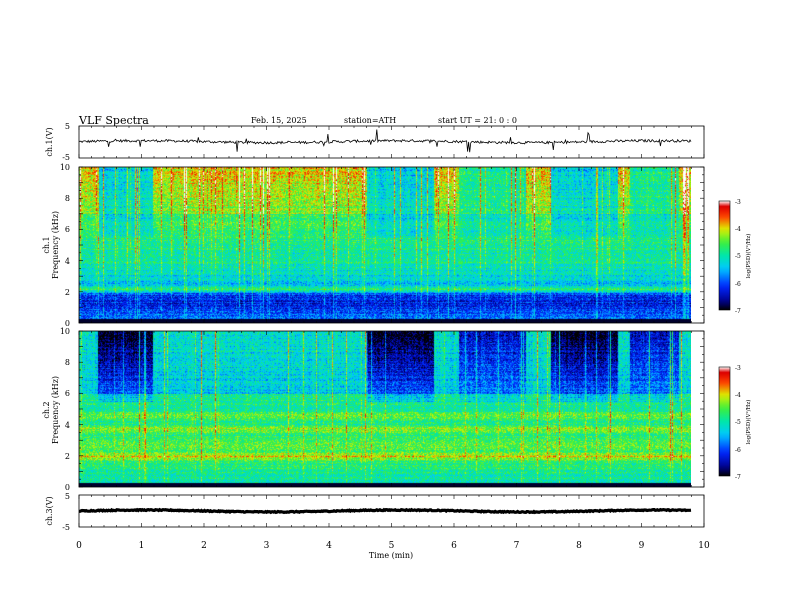  What do you see at coordinates (113, 120) in the screenshot?
I see `figure-title: VLF Spectra` at bounding box center [113, 120].